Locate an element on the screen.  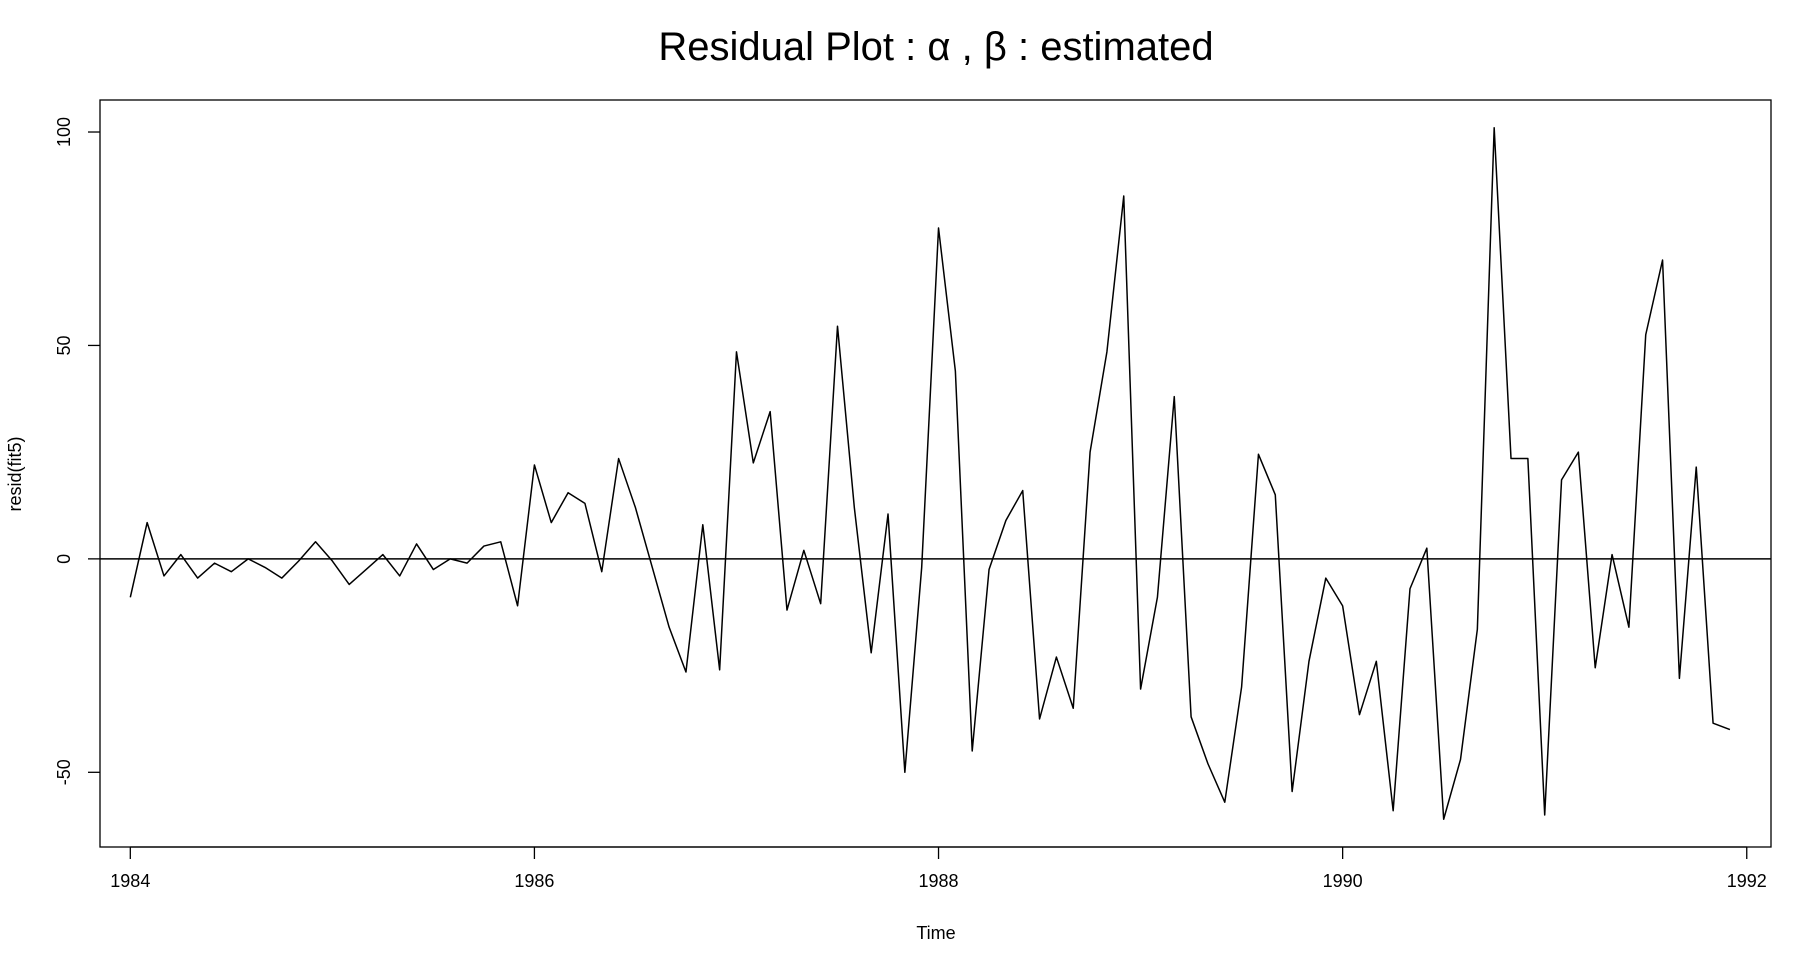
y-tick-label-50: 50 is located at coordinates (64, 345).